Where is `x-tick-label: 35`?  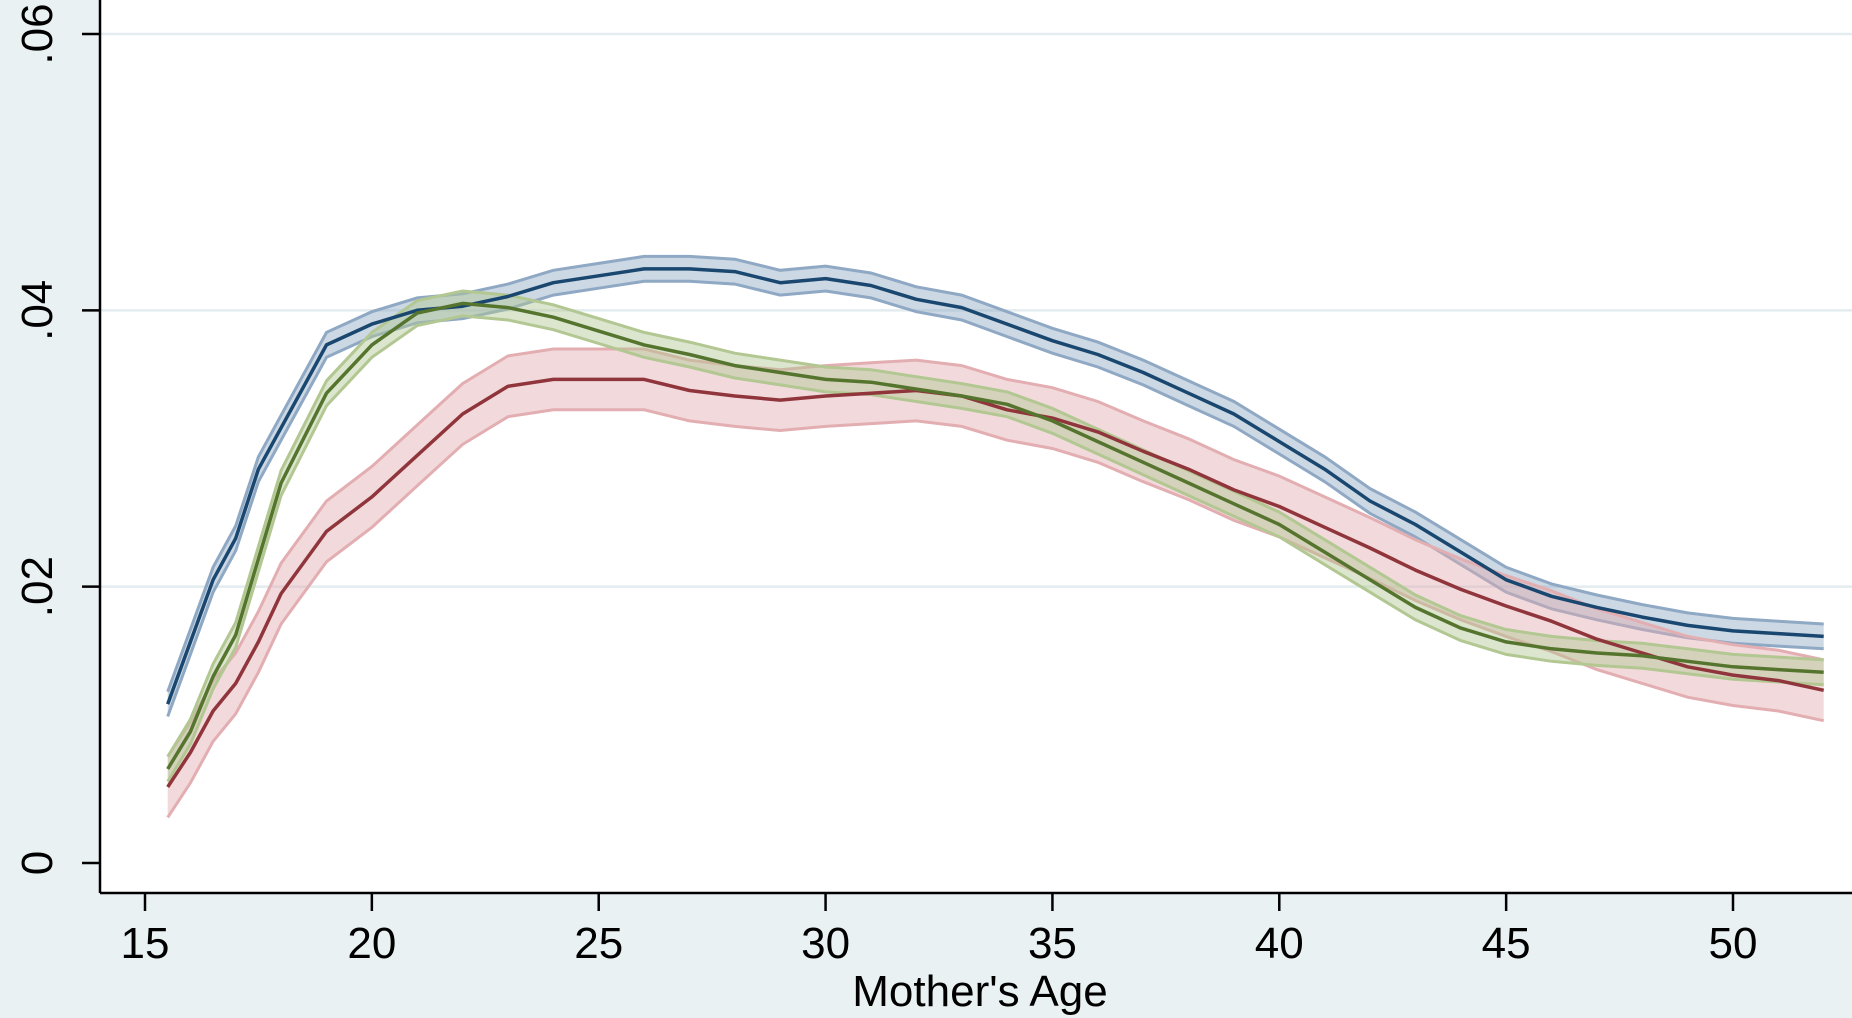 x-tick-label: 35 is located at coordinates (1052, 943).